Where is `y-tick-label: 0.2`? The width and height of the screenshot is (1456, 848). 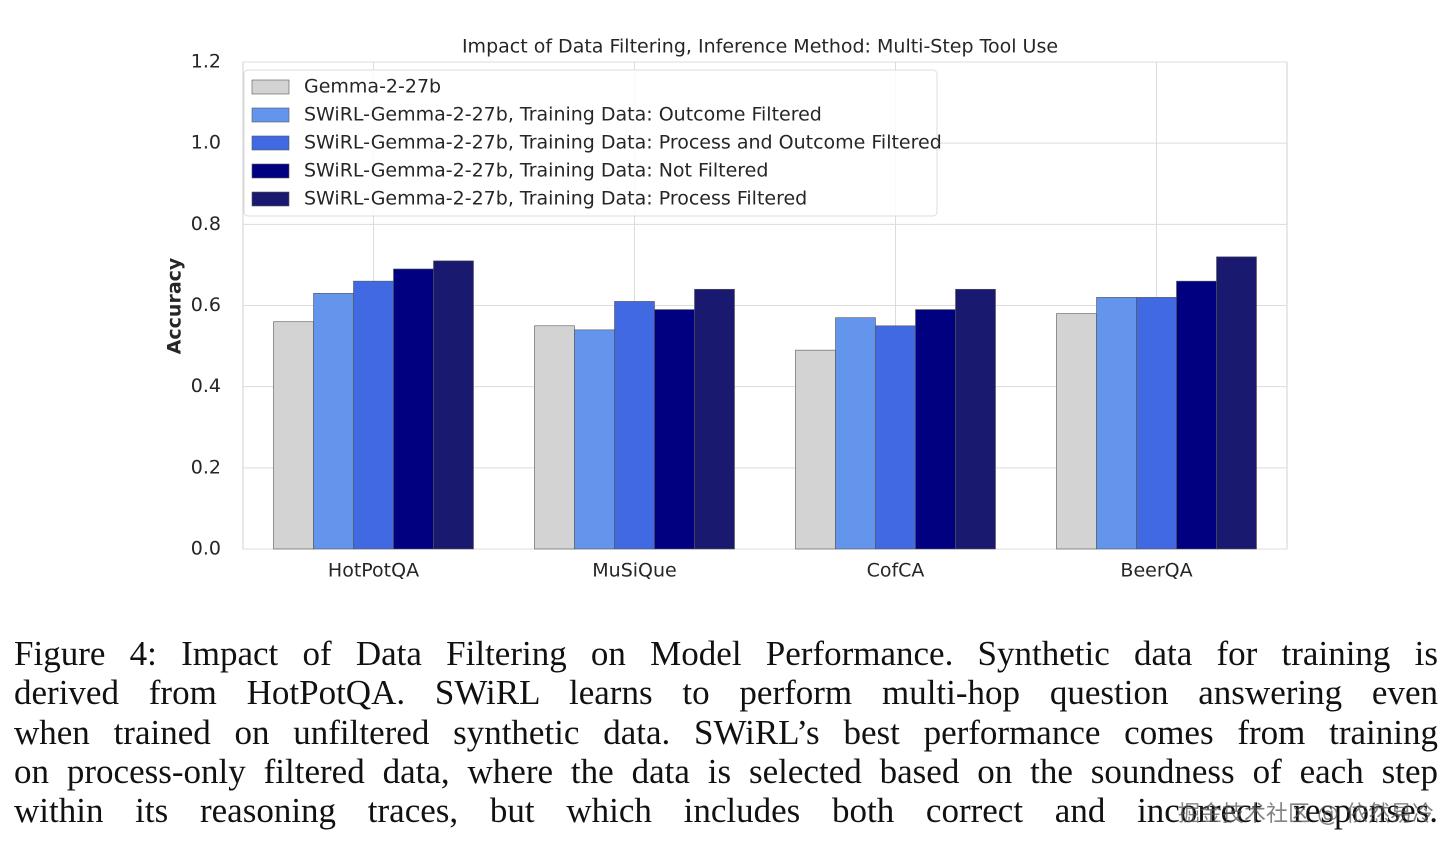
y-tick-label: 0.2 is located at coordinates (206, 467).